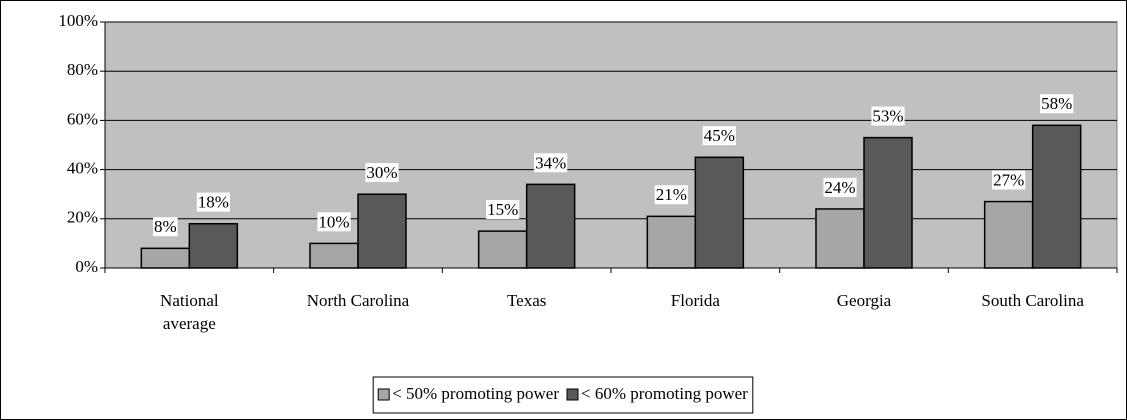 This screenshot has width=1127, height=420. Describe the element at coordinates (475, 393) in the screenshot. I see `legend-label: < 50% promoting power` at that location.